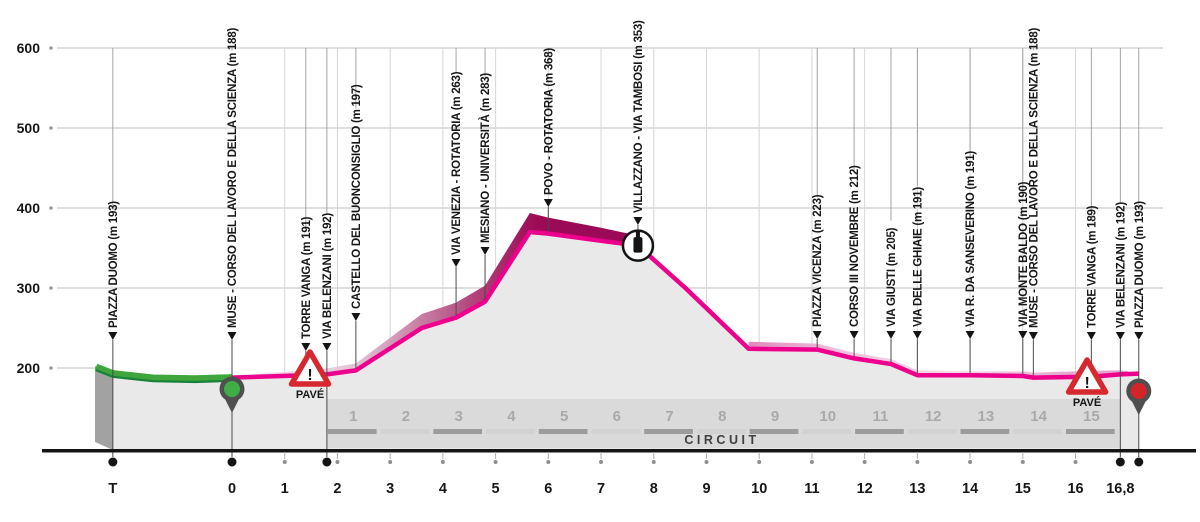 This screenshot has height=522, width=1200. What do you see at coordinates (29, 128) in the screenshot?
I see `y-tick-500: 500` at bounding box center [29, 128].